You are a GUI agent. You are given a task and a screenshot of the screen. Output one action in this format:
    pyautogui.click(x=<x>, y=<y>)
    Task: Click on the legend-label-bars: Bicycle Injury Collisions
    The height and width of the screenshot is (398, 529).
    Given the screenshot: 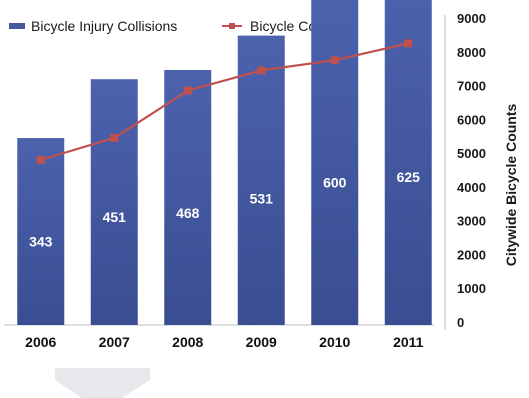 What is the action you would take?
    pyautogui.click(x=104, y=26)
    